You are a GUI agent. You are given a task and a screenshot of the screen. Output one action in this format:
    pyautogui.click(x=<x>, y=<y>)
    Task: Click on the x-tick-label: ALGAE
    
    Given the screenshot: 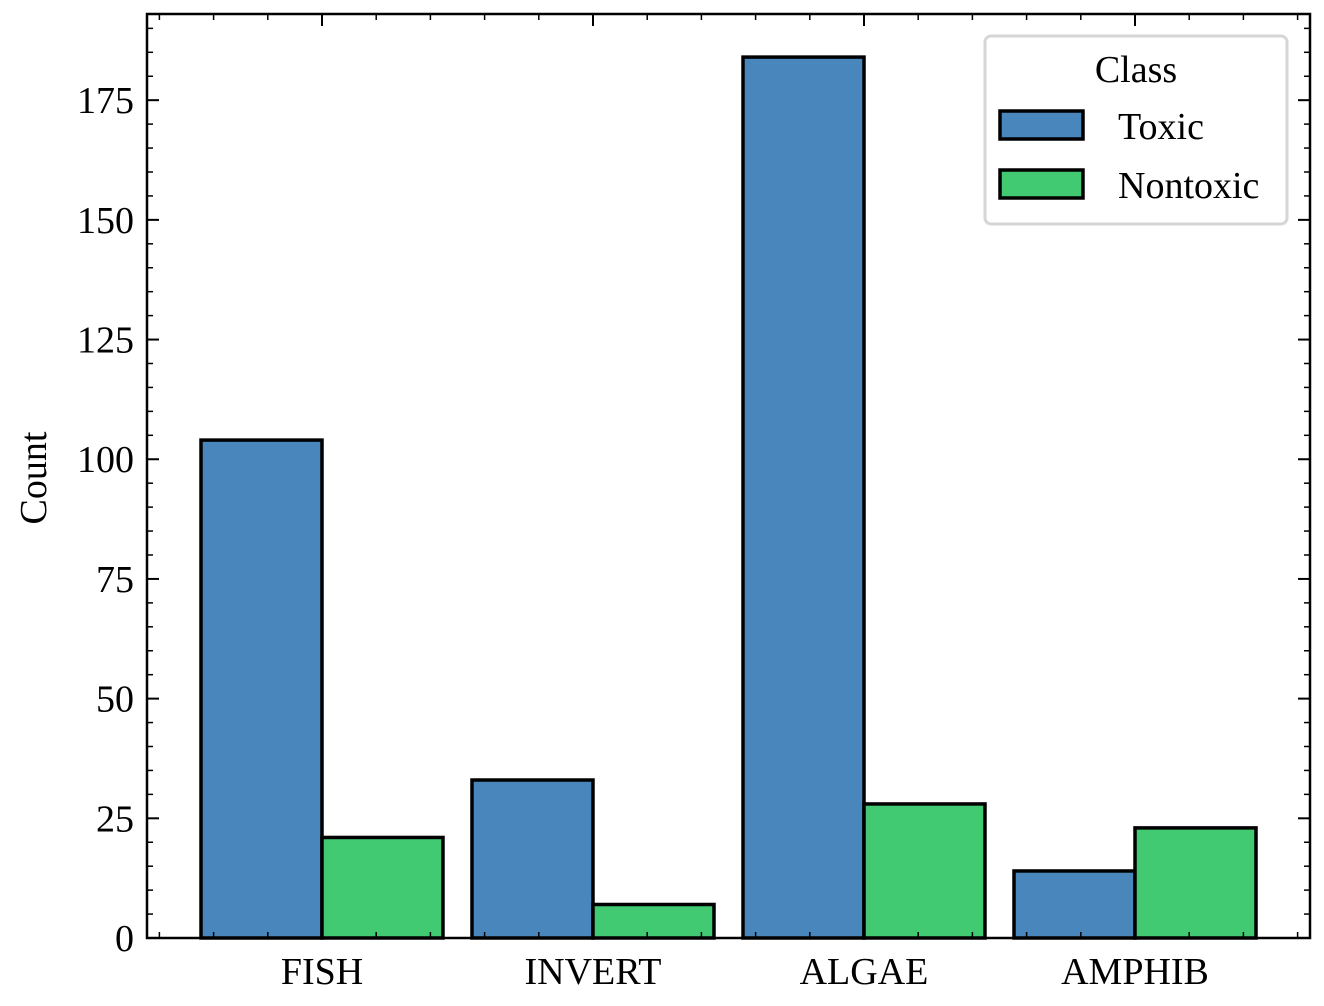 What is the action you would take?
    pyautogui.click(x=864, y=972)
    